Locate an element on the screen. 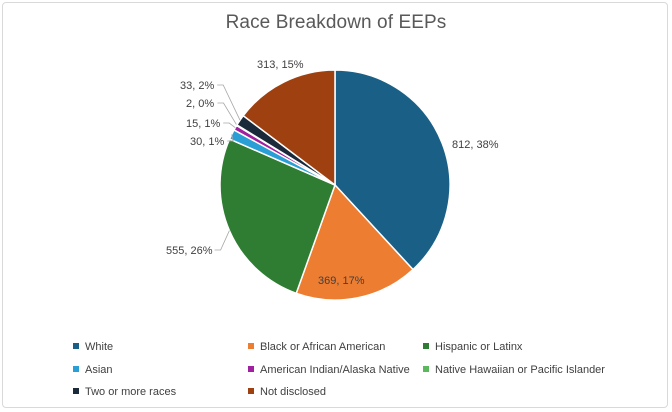 Image resolution: width=672 pixels, height=412 pixels. data-label: 30, 1% is located at coordinates (207, 142).